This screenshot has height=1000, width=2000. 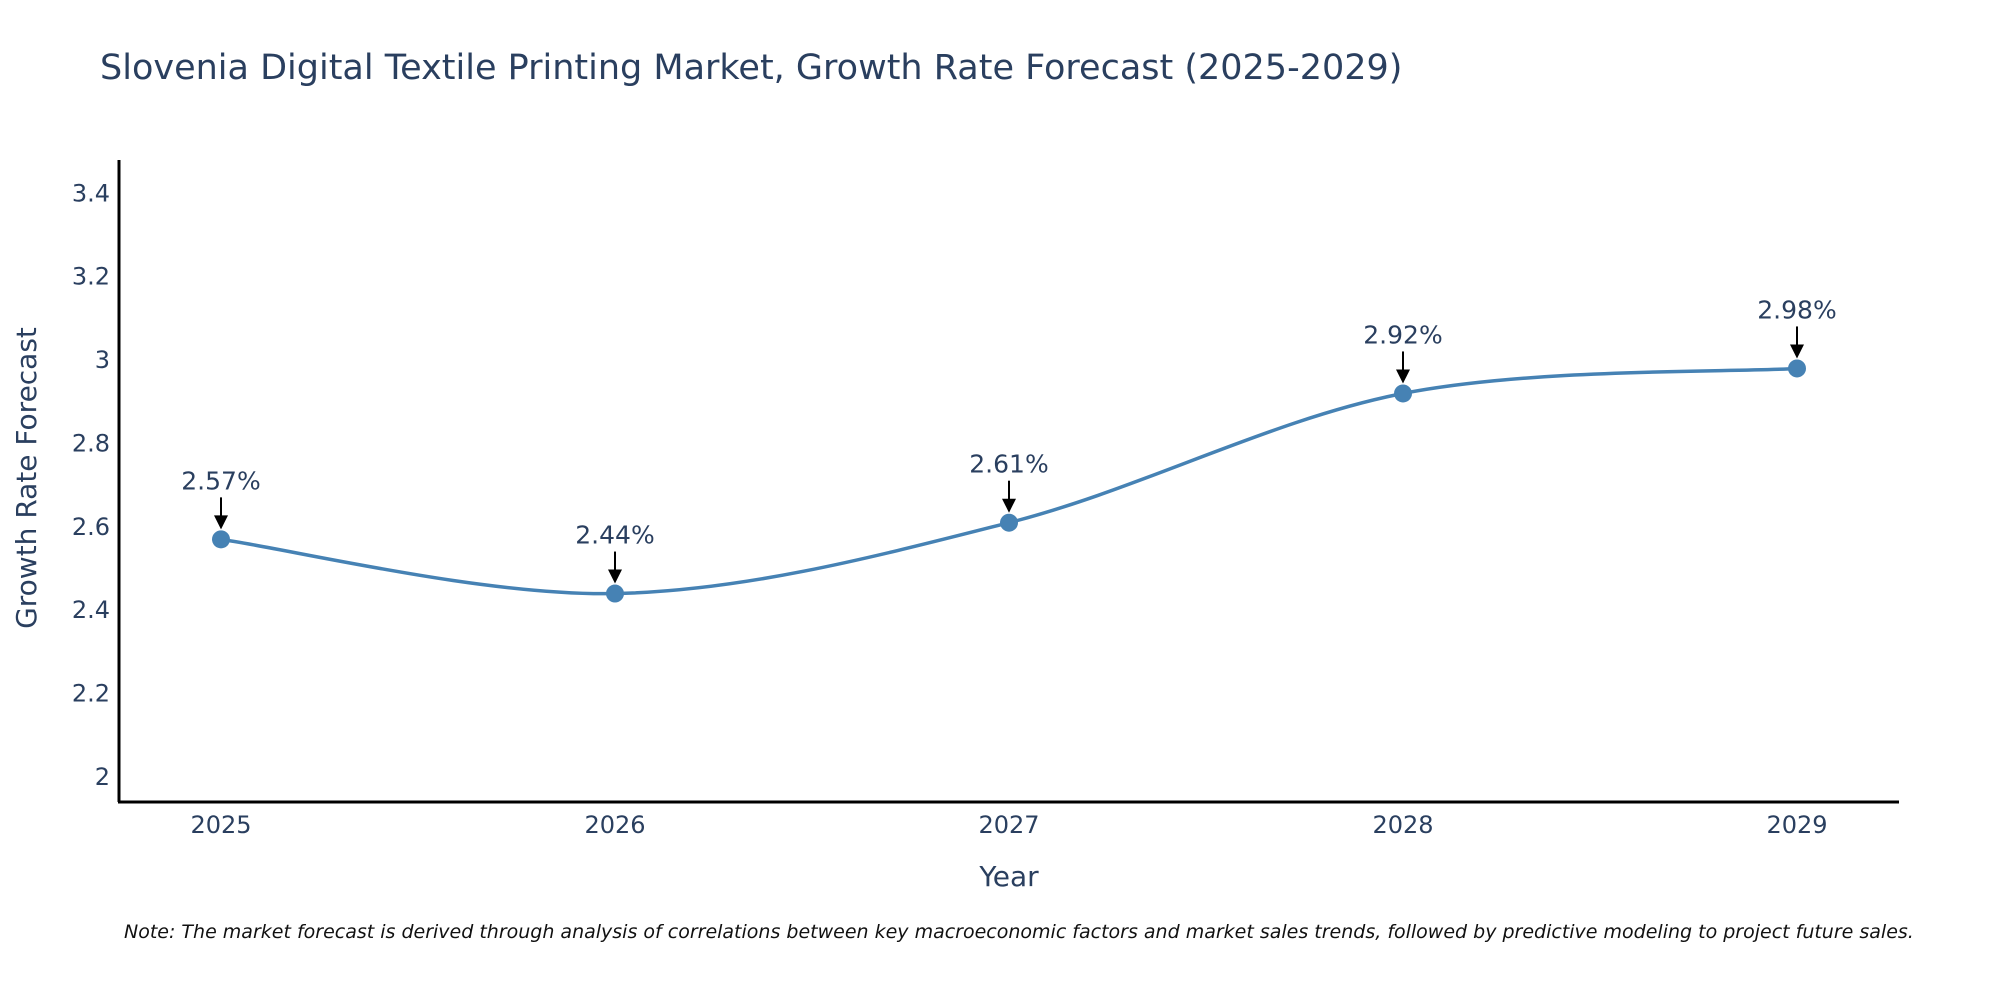 I want to click on data-label: 2.92%, so click(x=1402, y=334).